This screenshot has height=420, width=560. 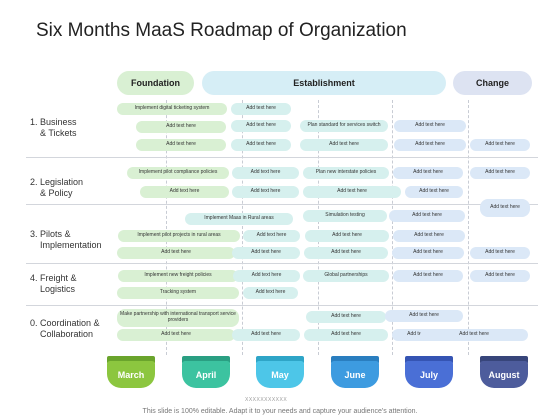 I want to click on category-pilots-implementation: 3. Pilots & Implementation, so click(x=66, y=240).